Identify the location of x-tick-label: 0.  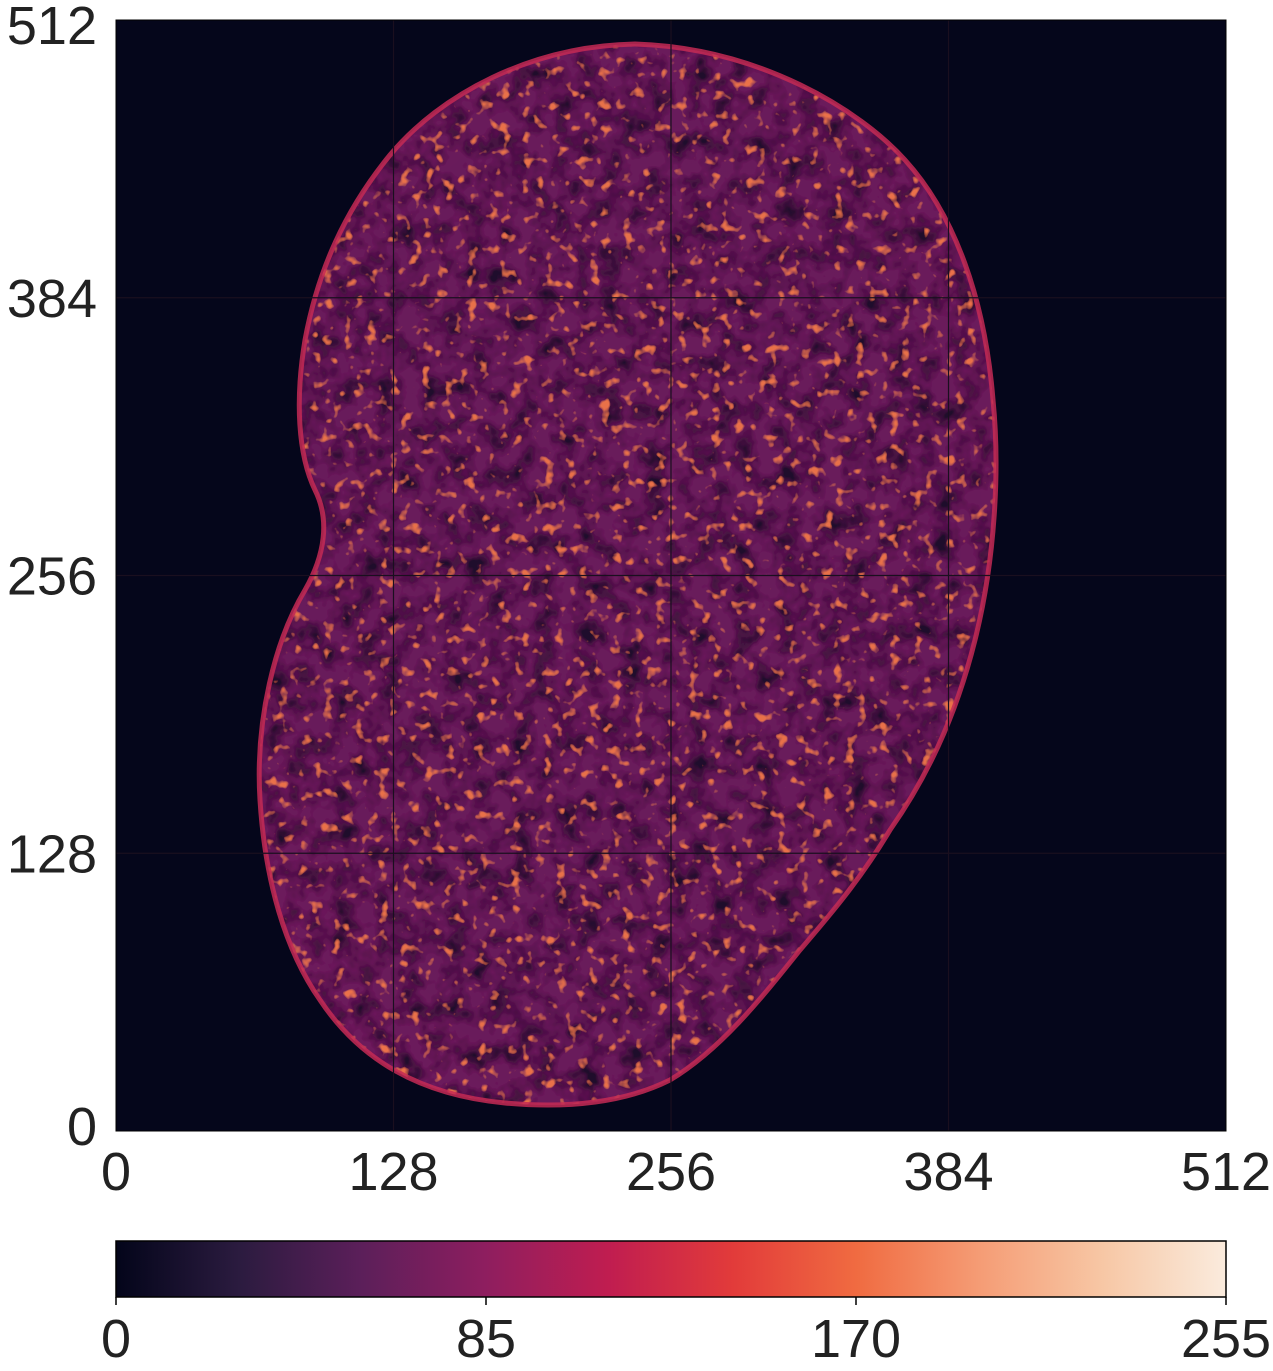
(116, 1172).